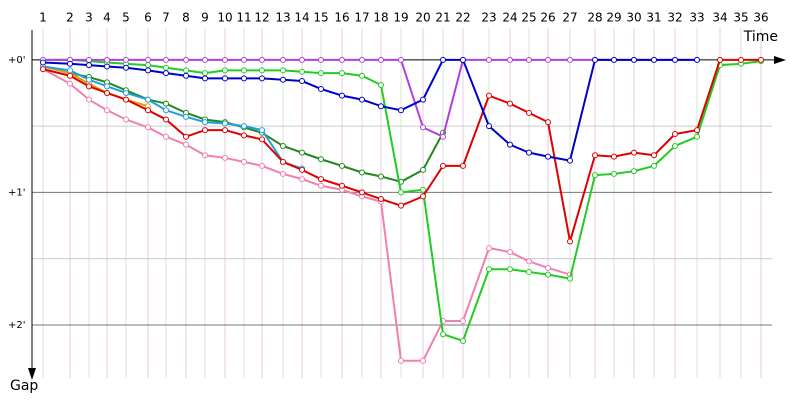  Describe the element at coordinates (594, 18) in the screenshot. I see `x-tick-label: 28` at that location.